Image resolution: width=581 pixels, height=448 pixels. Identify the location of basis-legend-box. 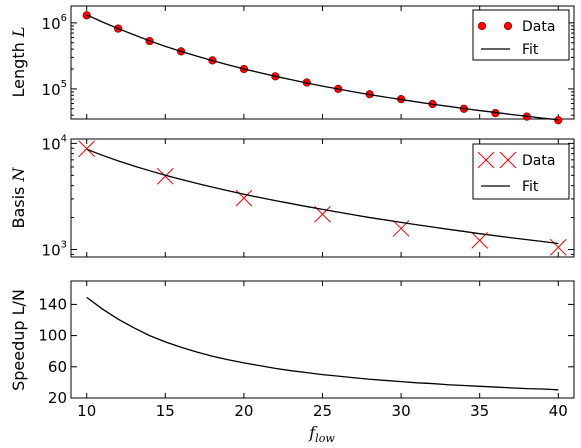
(521, 171).